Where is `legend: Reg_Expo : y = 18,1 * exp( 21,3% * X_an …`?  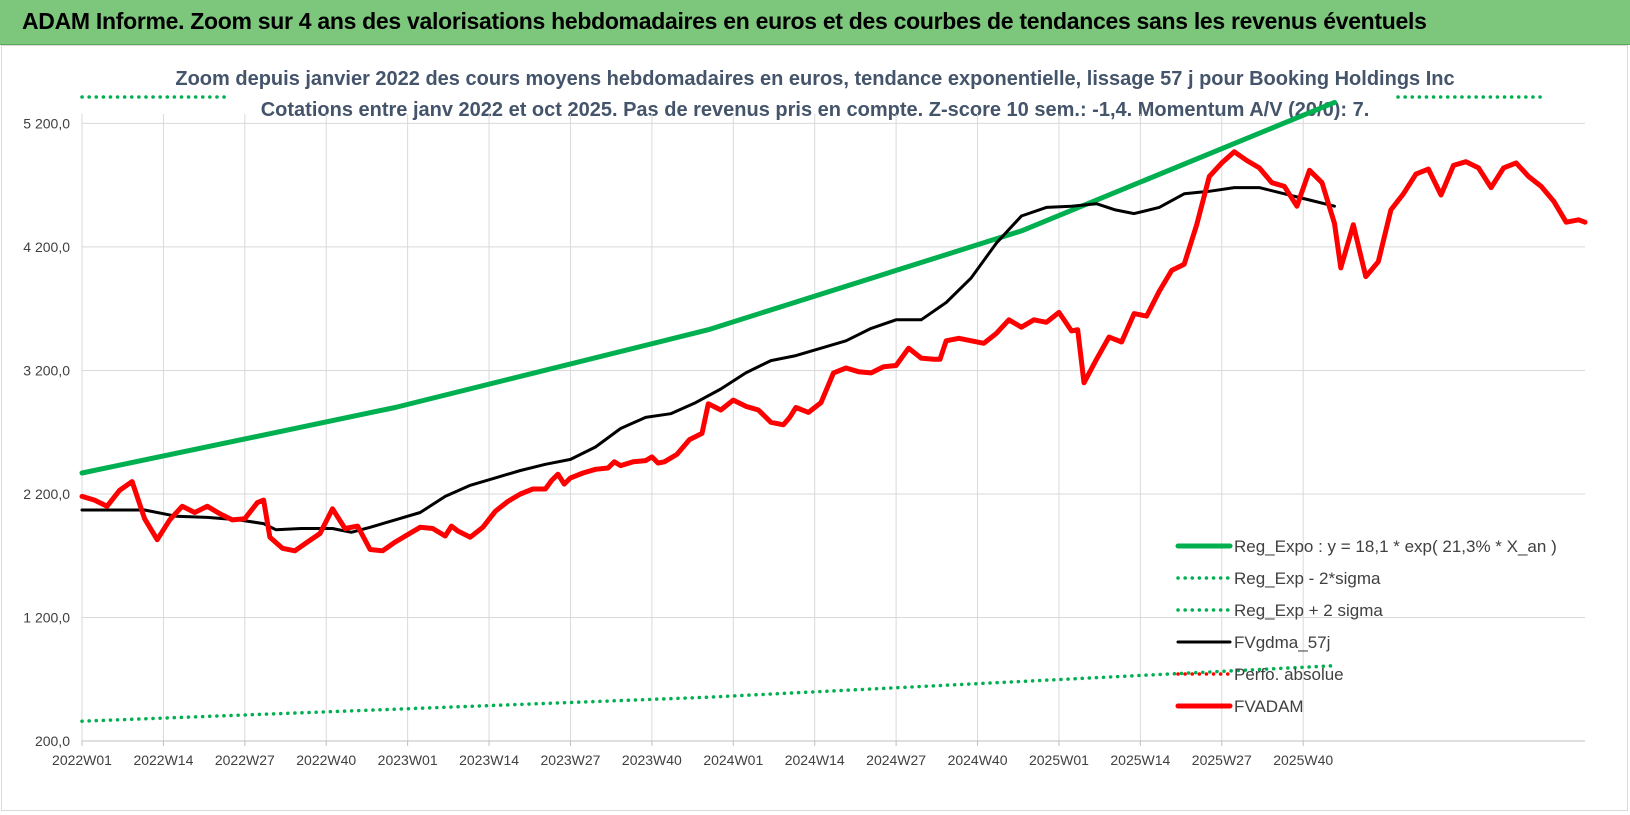
legend: Reg_Expo : y = 18,1 * exp( 21,3% * X_an … is located at coordinates (1366, 626).